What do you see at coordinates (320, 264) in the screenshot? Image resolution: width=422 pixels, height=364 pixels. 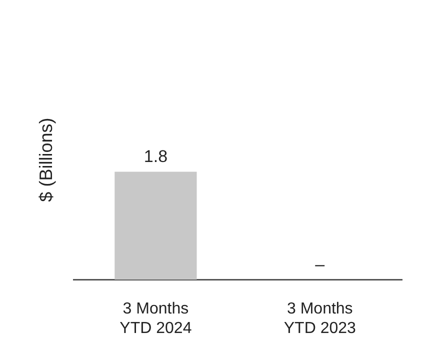 I see `data-label: –` at bounding box center [320, 264].